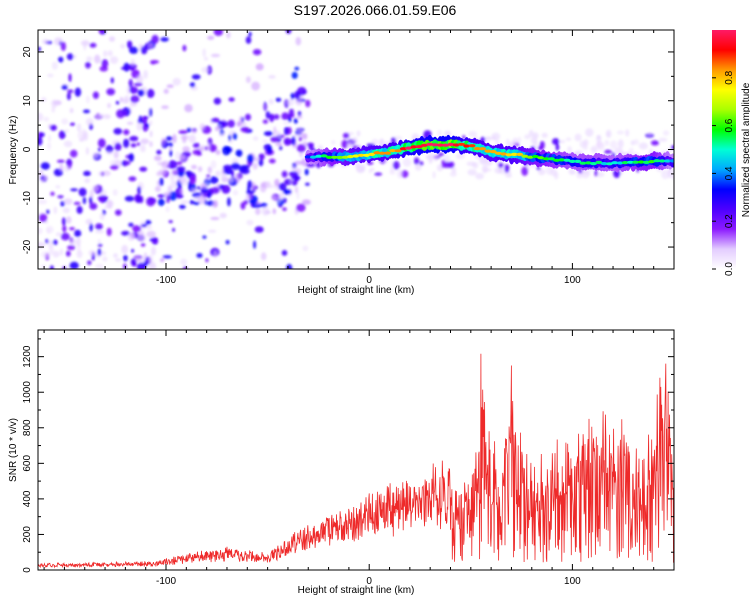  What do you see at coordinates (27, 246) in the screenshot?
I see `spectrogram-y-tick-label: -20` at bounding box center [27, 246].